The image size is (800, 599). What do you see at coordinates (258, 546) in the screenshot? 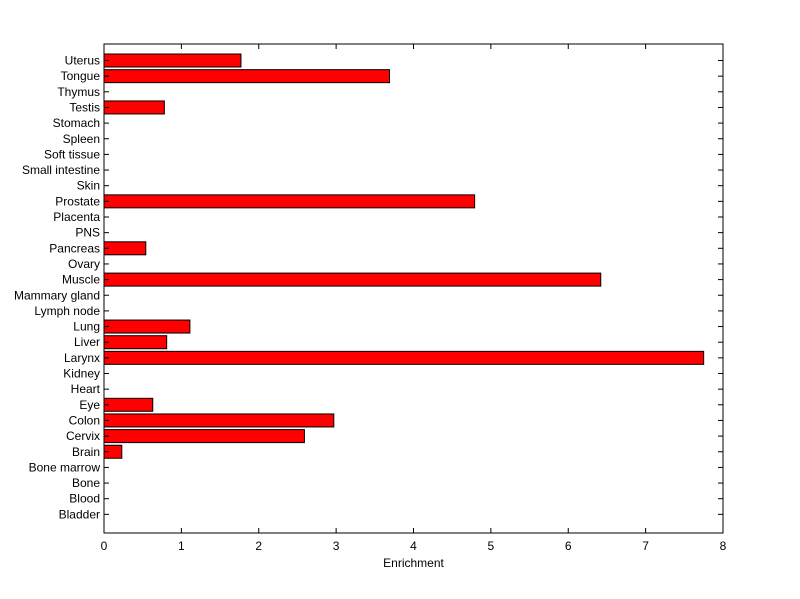
I see `x-tick-label: 2` at bounding box center [258, 546].